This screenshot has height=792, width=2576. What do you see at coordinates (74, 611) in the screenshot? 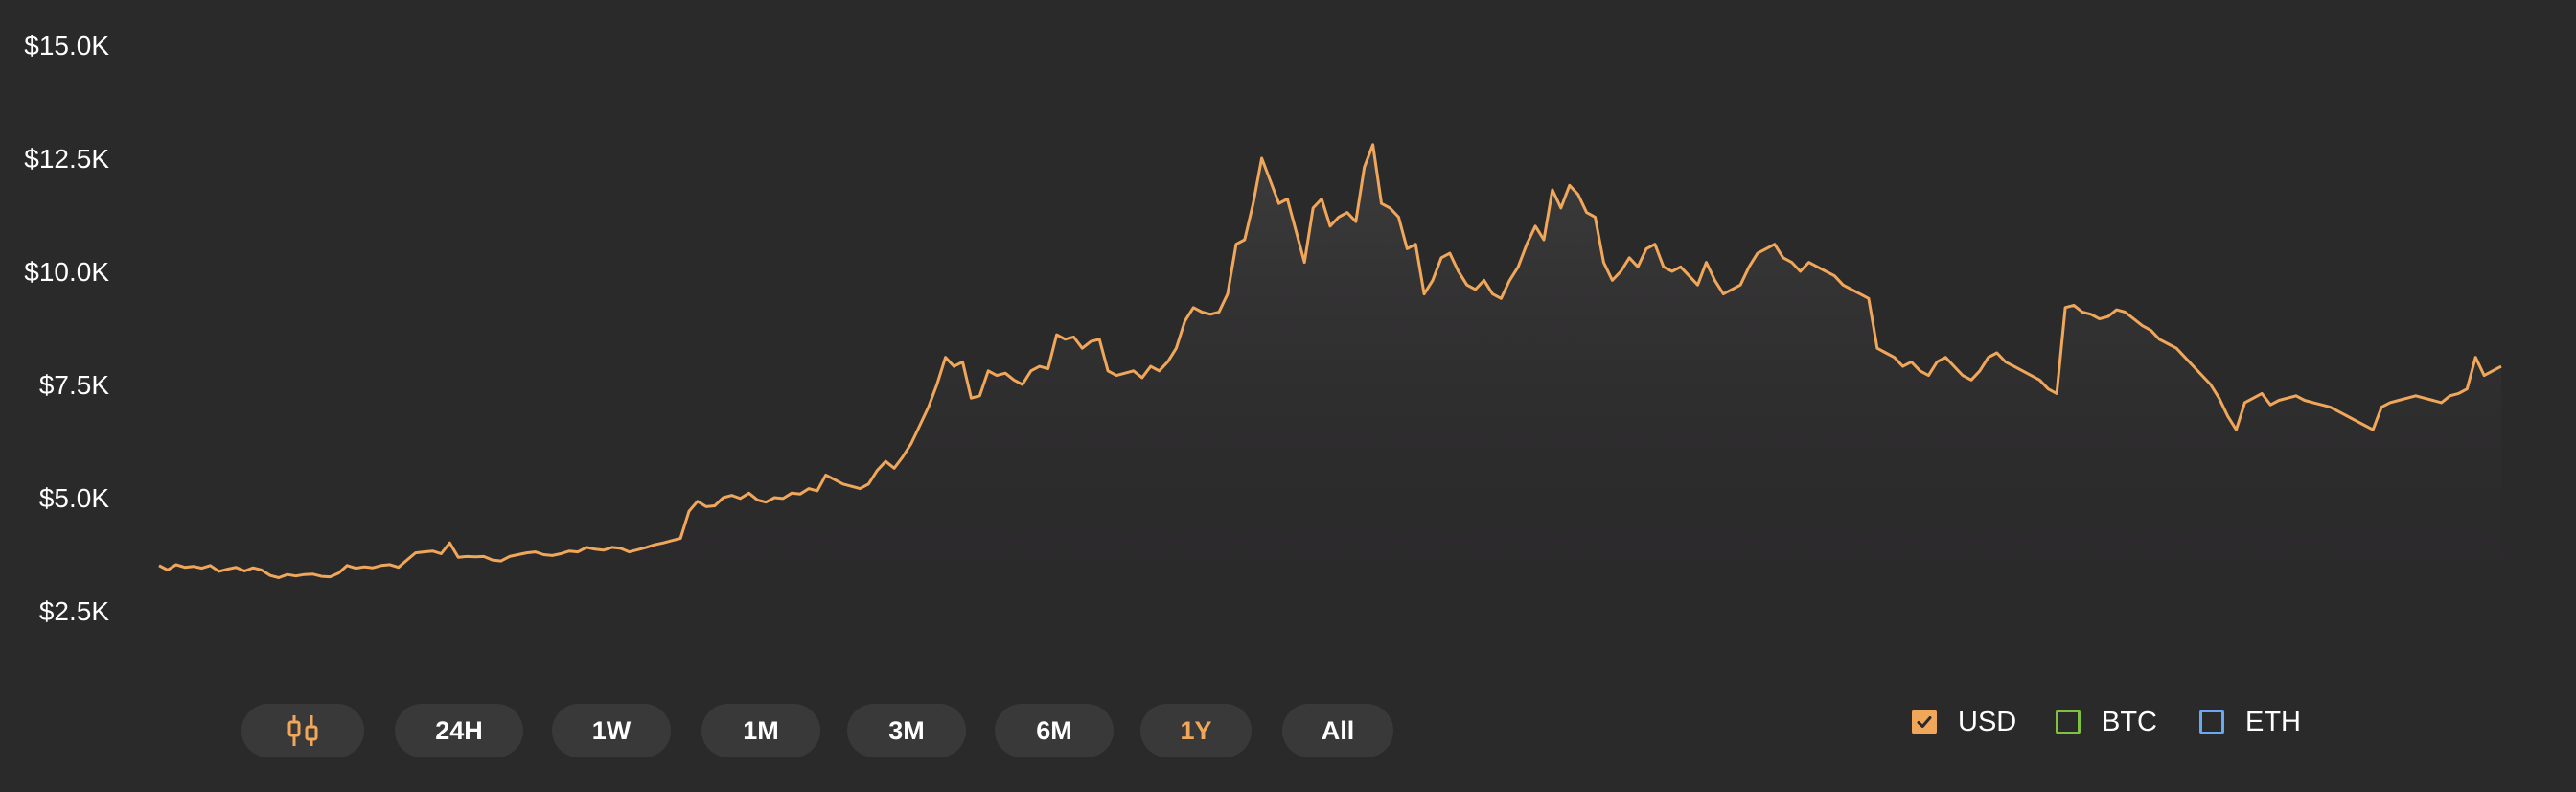
I see `y-tick-label: $2.5K` at bounding box center [74, 611].